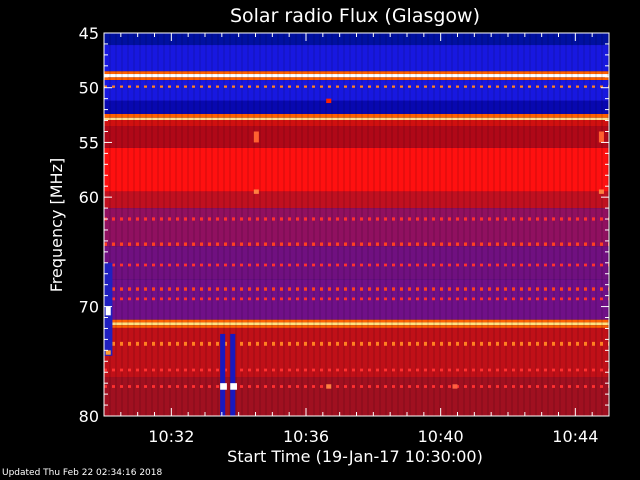  What do you see at coordinates (89, 197) in the screenshot?
I see `y-tick-label: 60` at bounding box center [89, 197].